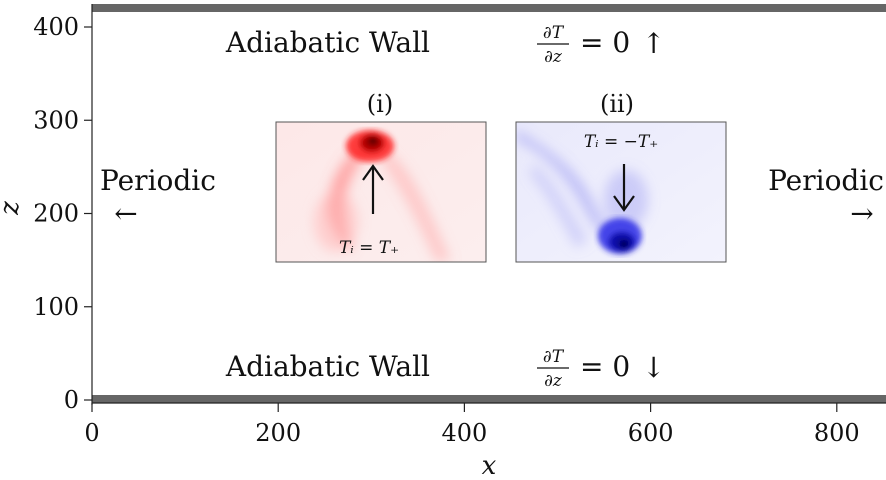 This screenshot has height=480, width=886. What do you see at coordinates (489, 8) in the screenshot?
I see `top-wall-bar` at bounding box center [489, 8].